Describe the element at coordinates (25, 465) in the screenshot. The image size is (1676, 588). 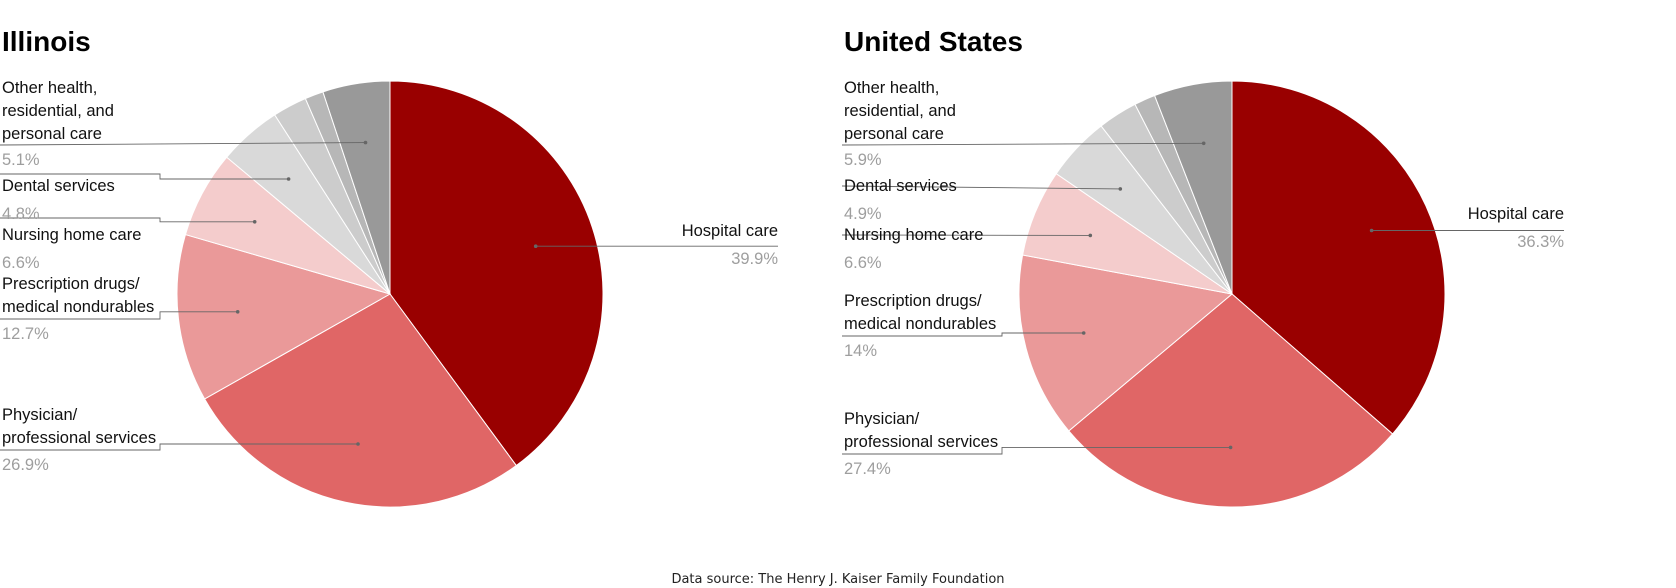
I see `slice-value-label: 26.9%` at that location.